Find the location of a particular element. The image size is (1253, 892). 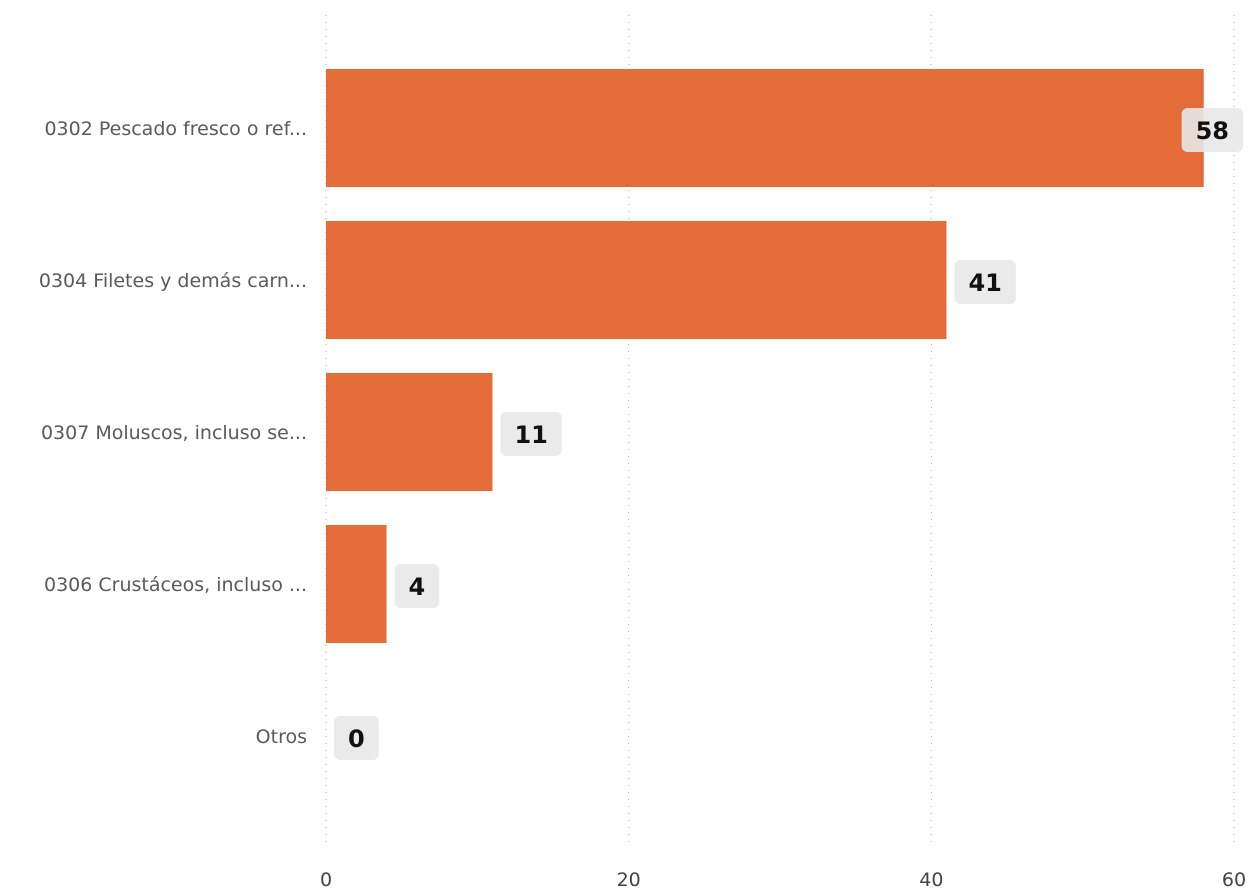

value-axis: 0 20 40 60 is located at coordinates (783, 880).